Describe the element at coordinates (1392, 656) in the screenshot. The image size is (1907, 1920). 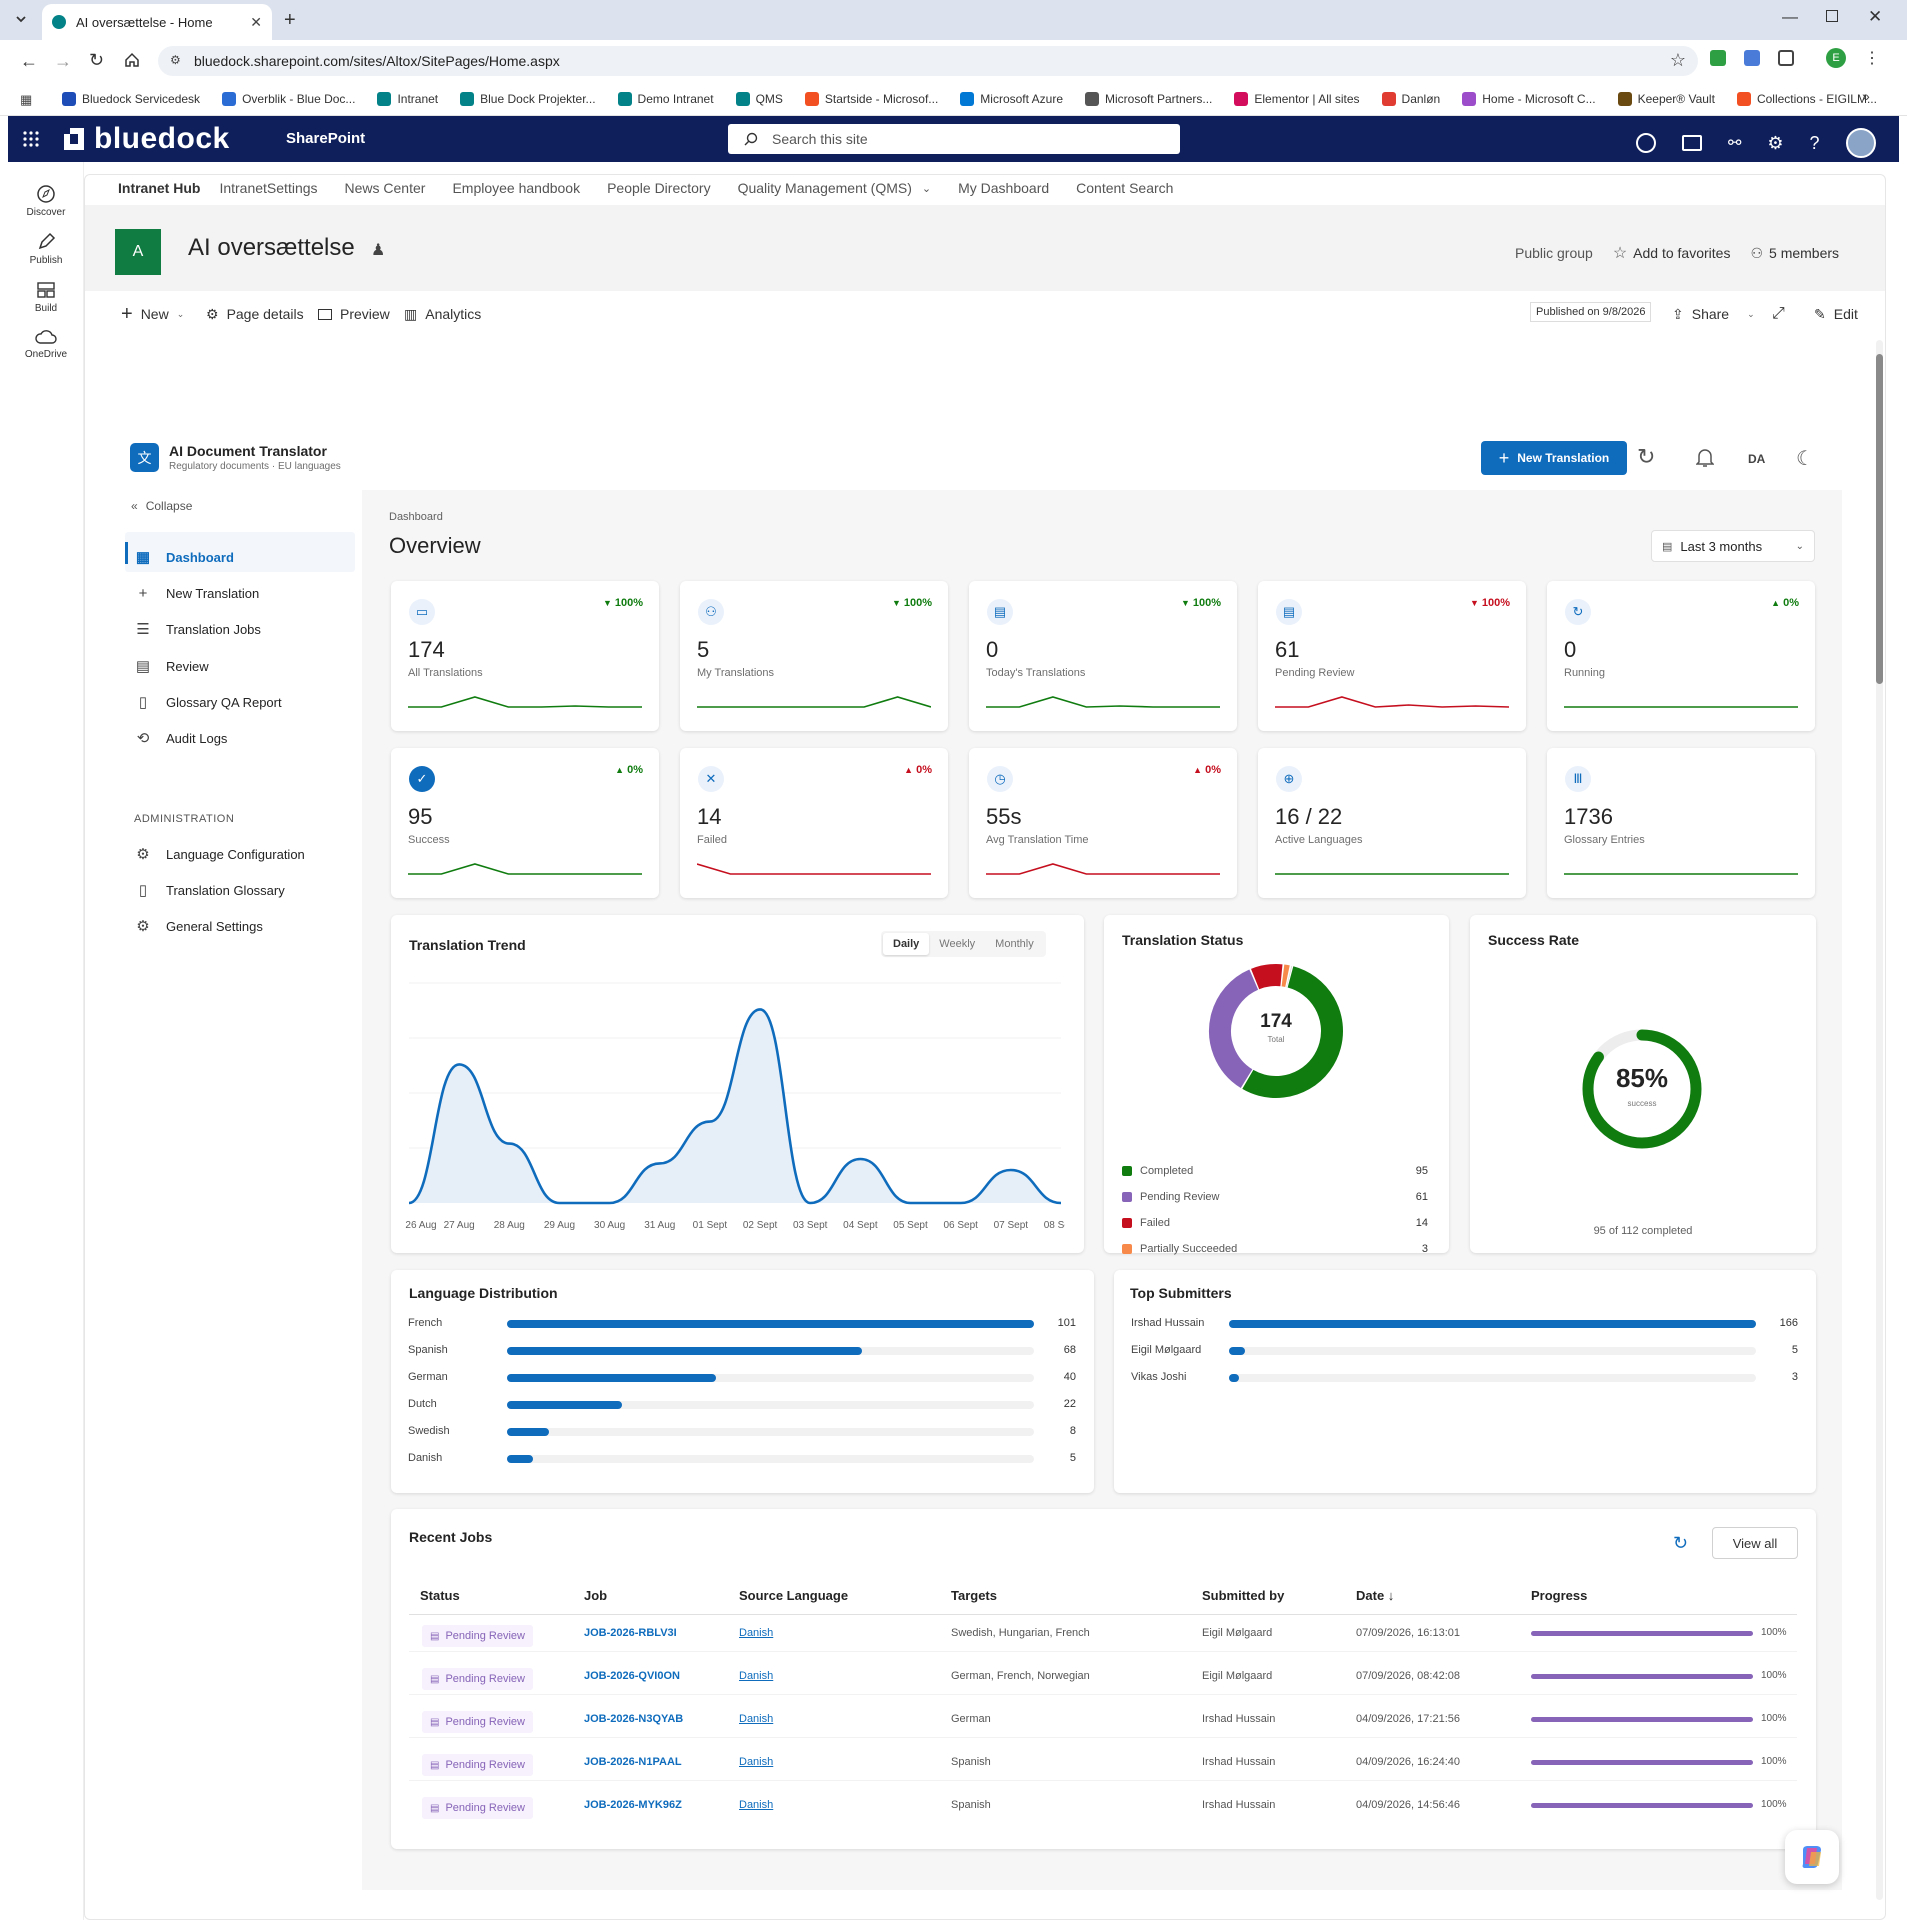
I see `kpi-card: ▤ 61 Pending Review ▼ 100%` at that location.